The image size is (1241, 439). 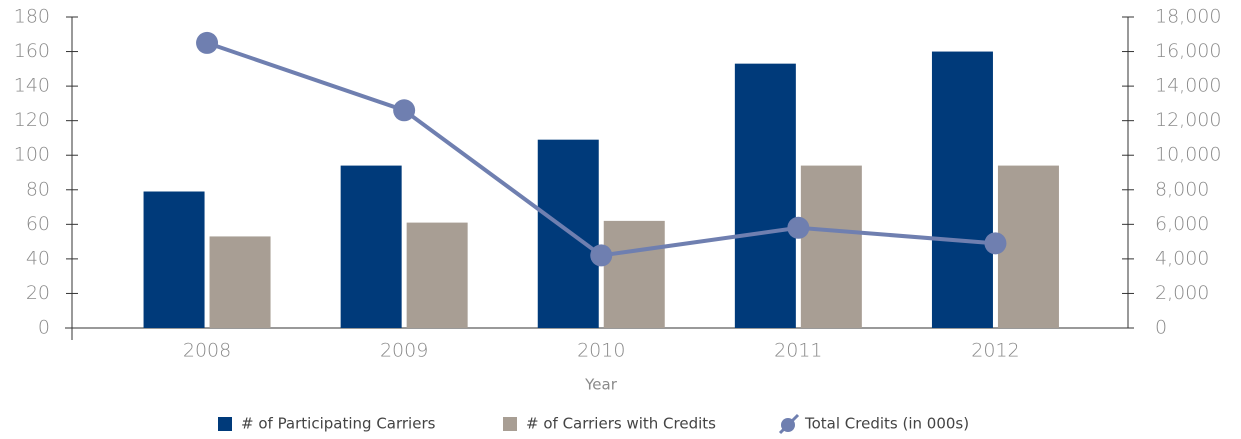 I want to click on x-tick-label: 2011, so click(x=798, y=351).